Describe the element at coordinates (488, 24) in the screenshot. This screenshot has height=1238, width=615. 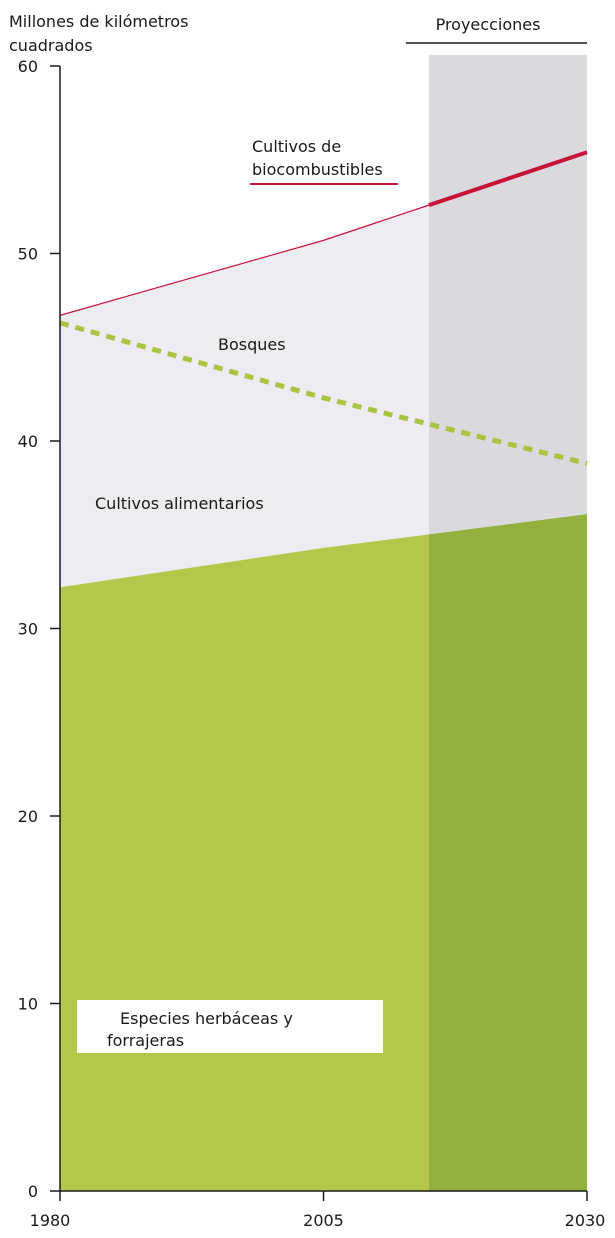
I see `projection-label: Proyecciones` at that location.